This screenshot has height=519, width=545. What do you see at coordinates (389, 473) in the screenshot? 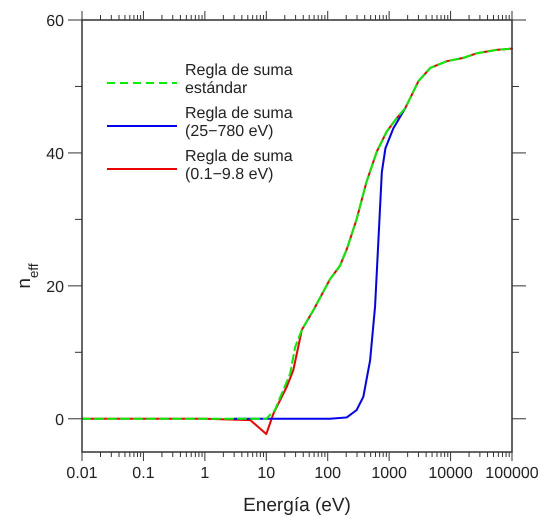
I see `x-tick-label: 1000` at bounding box center [389, 473].